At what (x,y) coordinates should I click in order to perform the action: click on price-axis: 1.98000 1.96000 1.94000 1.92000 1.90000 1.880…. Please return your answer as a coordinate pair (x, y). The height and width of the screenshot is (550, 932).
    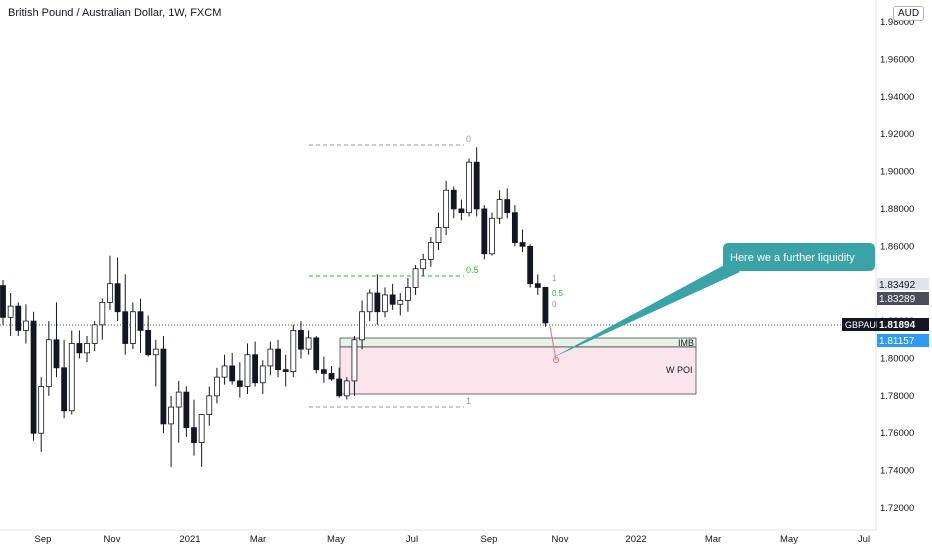
    Looking at the image, I should click on (897, 265).